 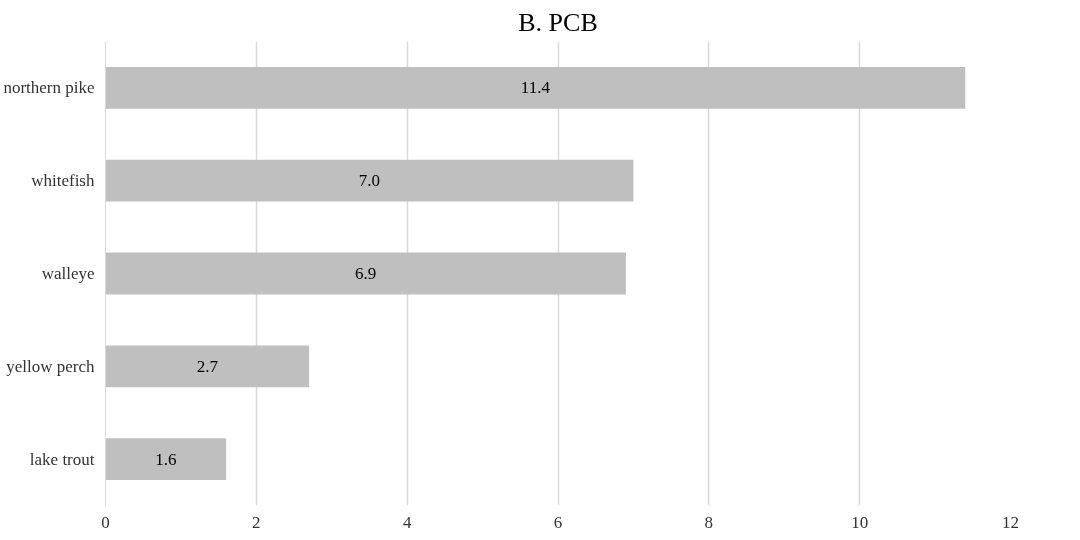 What do you see at coordinates (49, 88) in the screenshot?
I see `y-tick-label: northern pike` at bounding box center [49, 88].